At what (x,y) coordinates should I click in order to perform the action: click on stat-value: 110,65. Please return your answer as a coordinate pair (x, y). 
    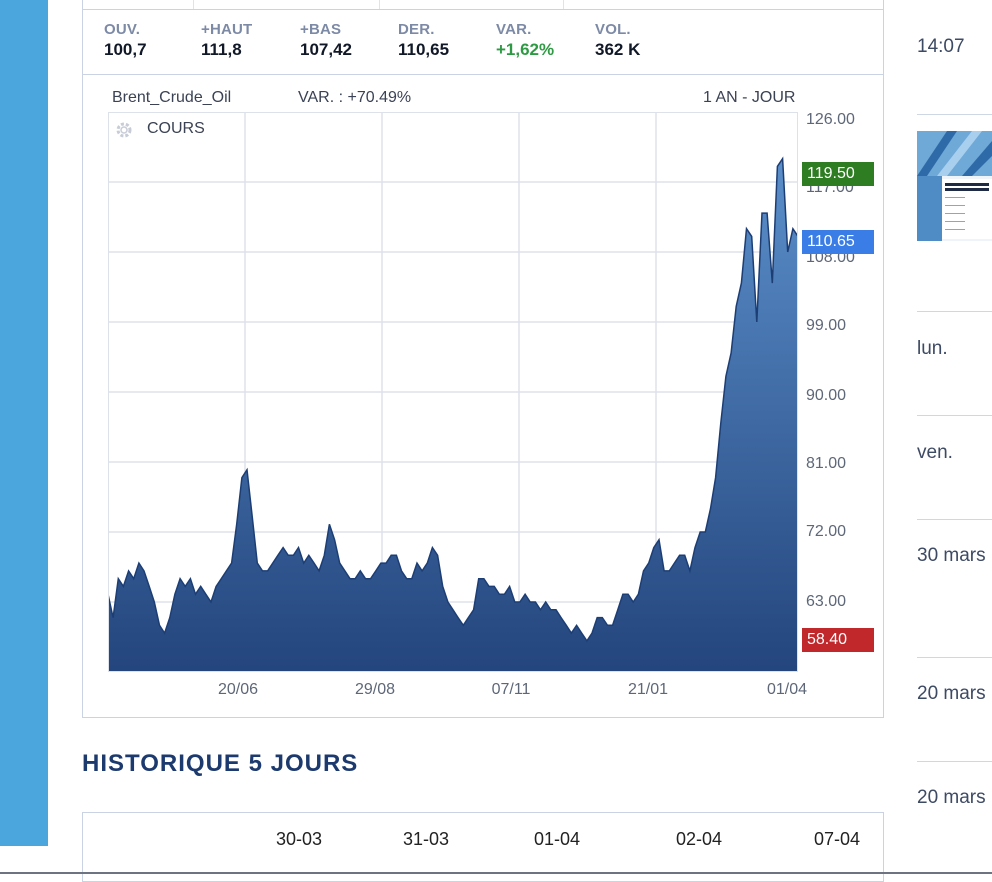
    Looking at the image, I should click on (424, 49).